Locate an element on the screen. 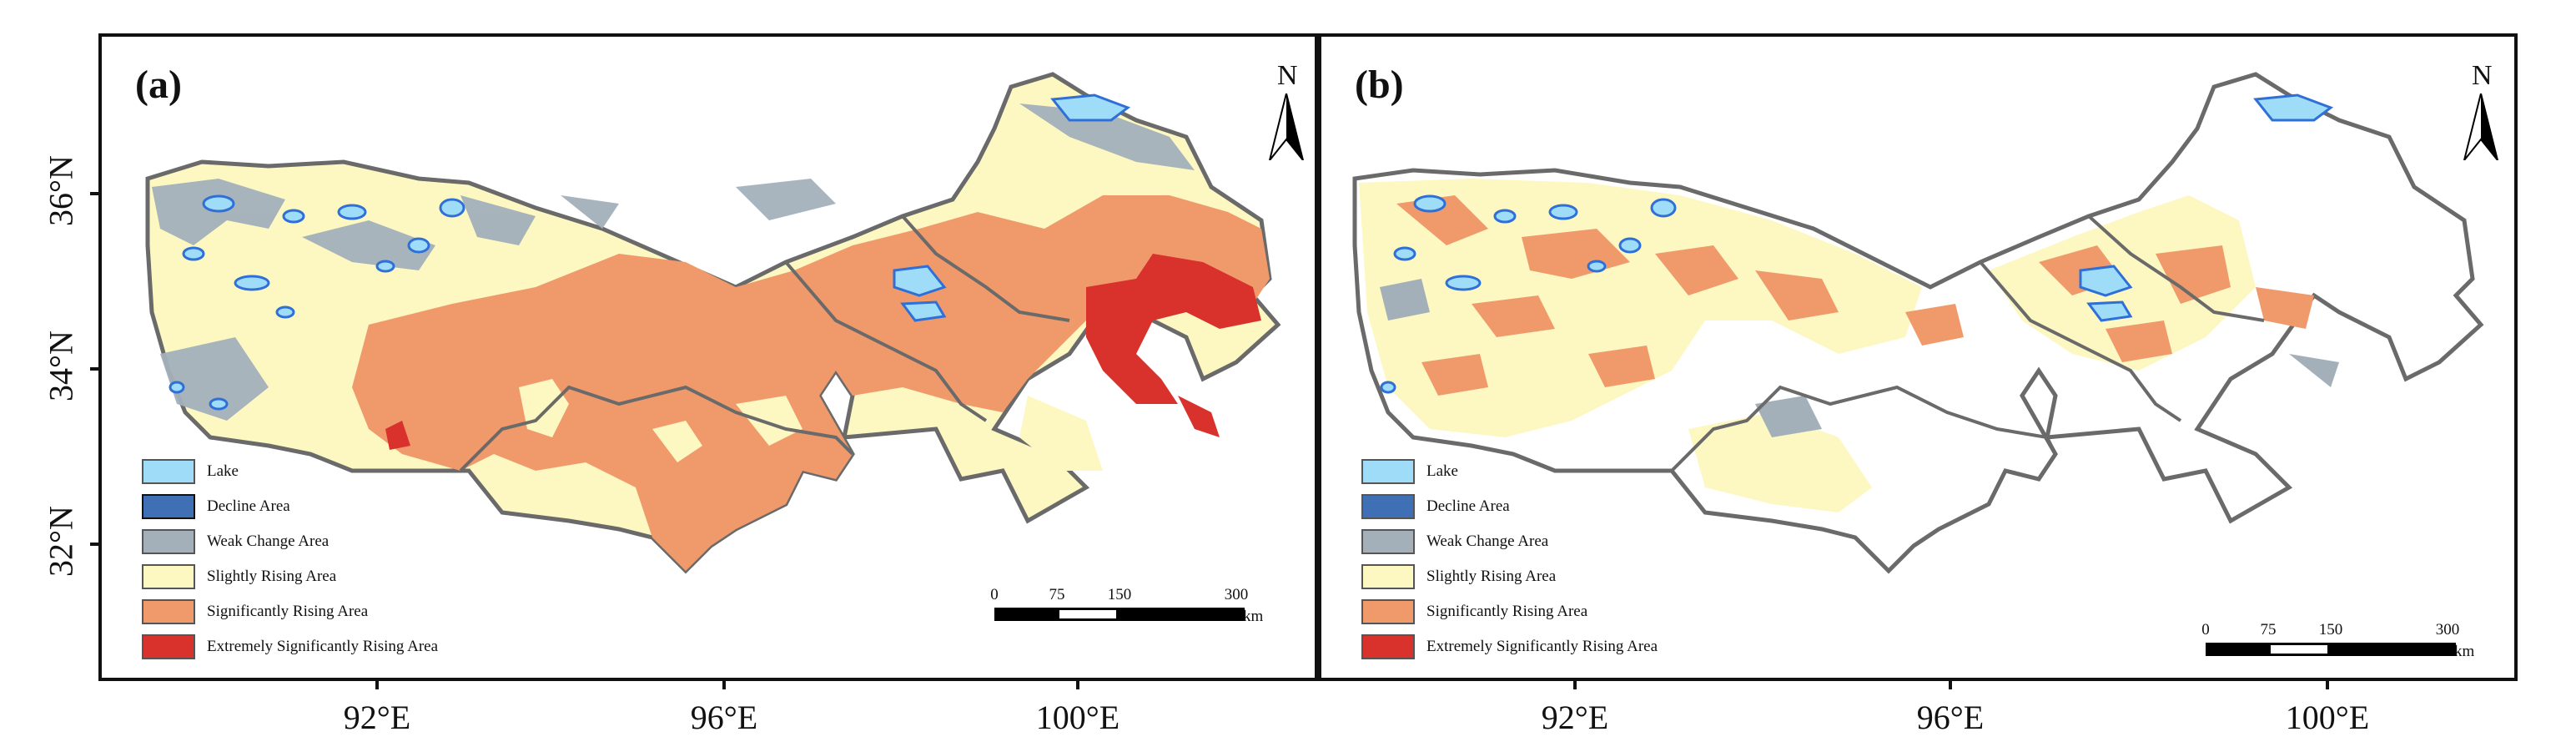  extreme-rising-patches is located at coordinates (823, 352).